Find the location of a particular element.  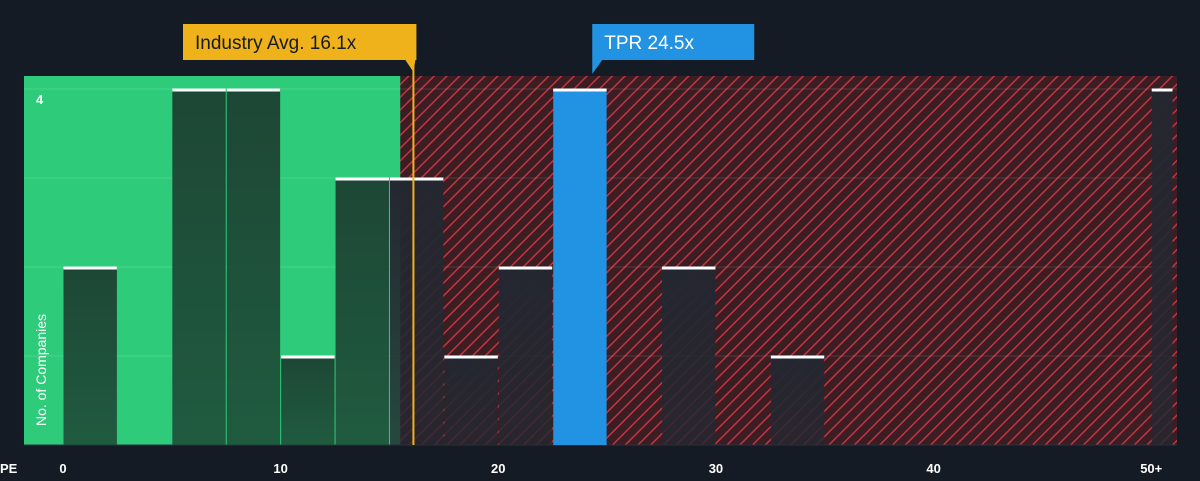

company-label: TPR 24.5x is located at coordinates (649, 43).